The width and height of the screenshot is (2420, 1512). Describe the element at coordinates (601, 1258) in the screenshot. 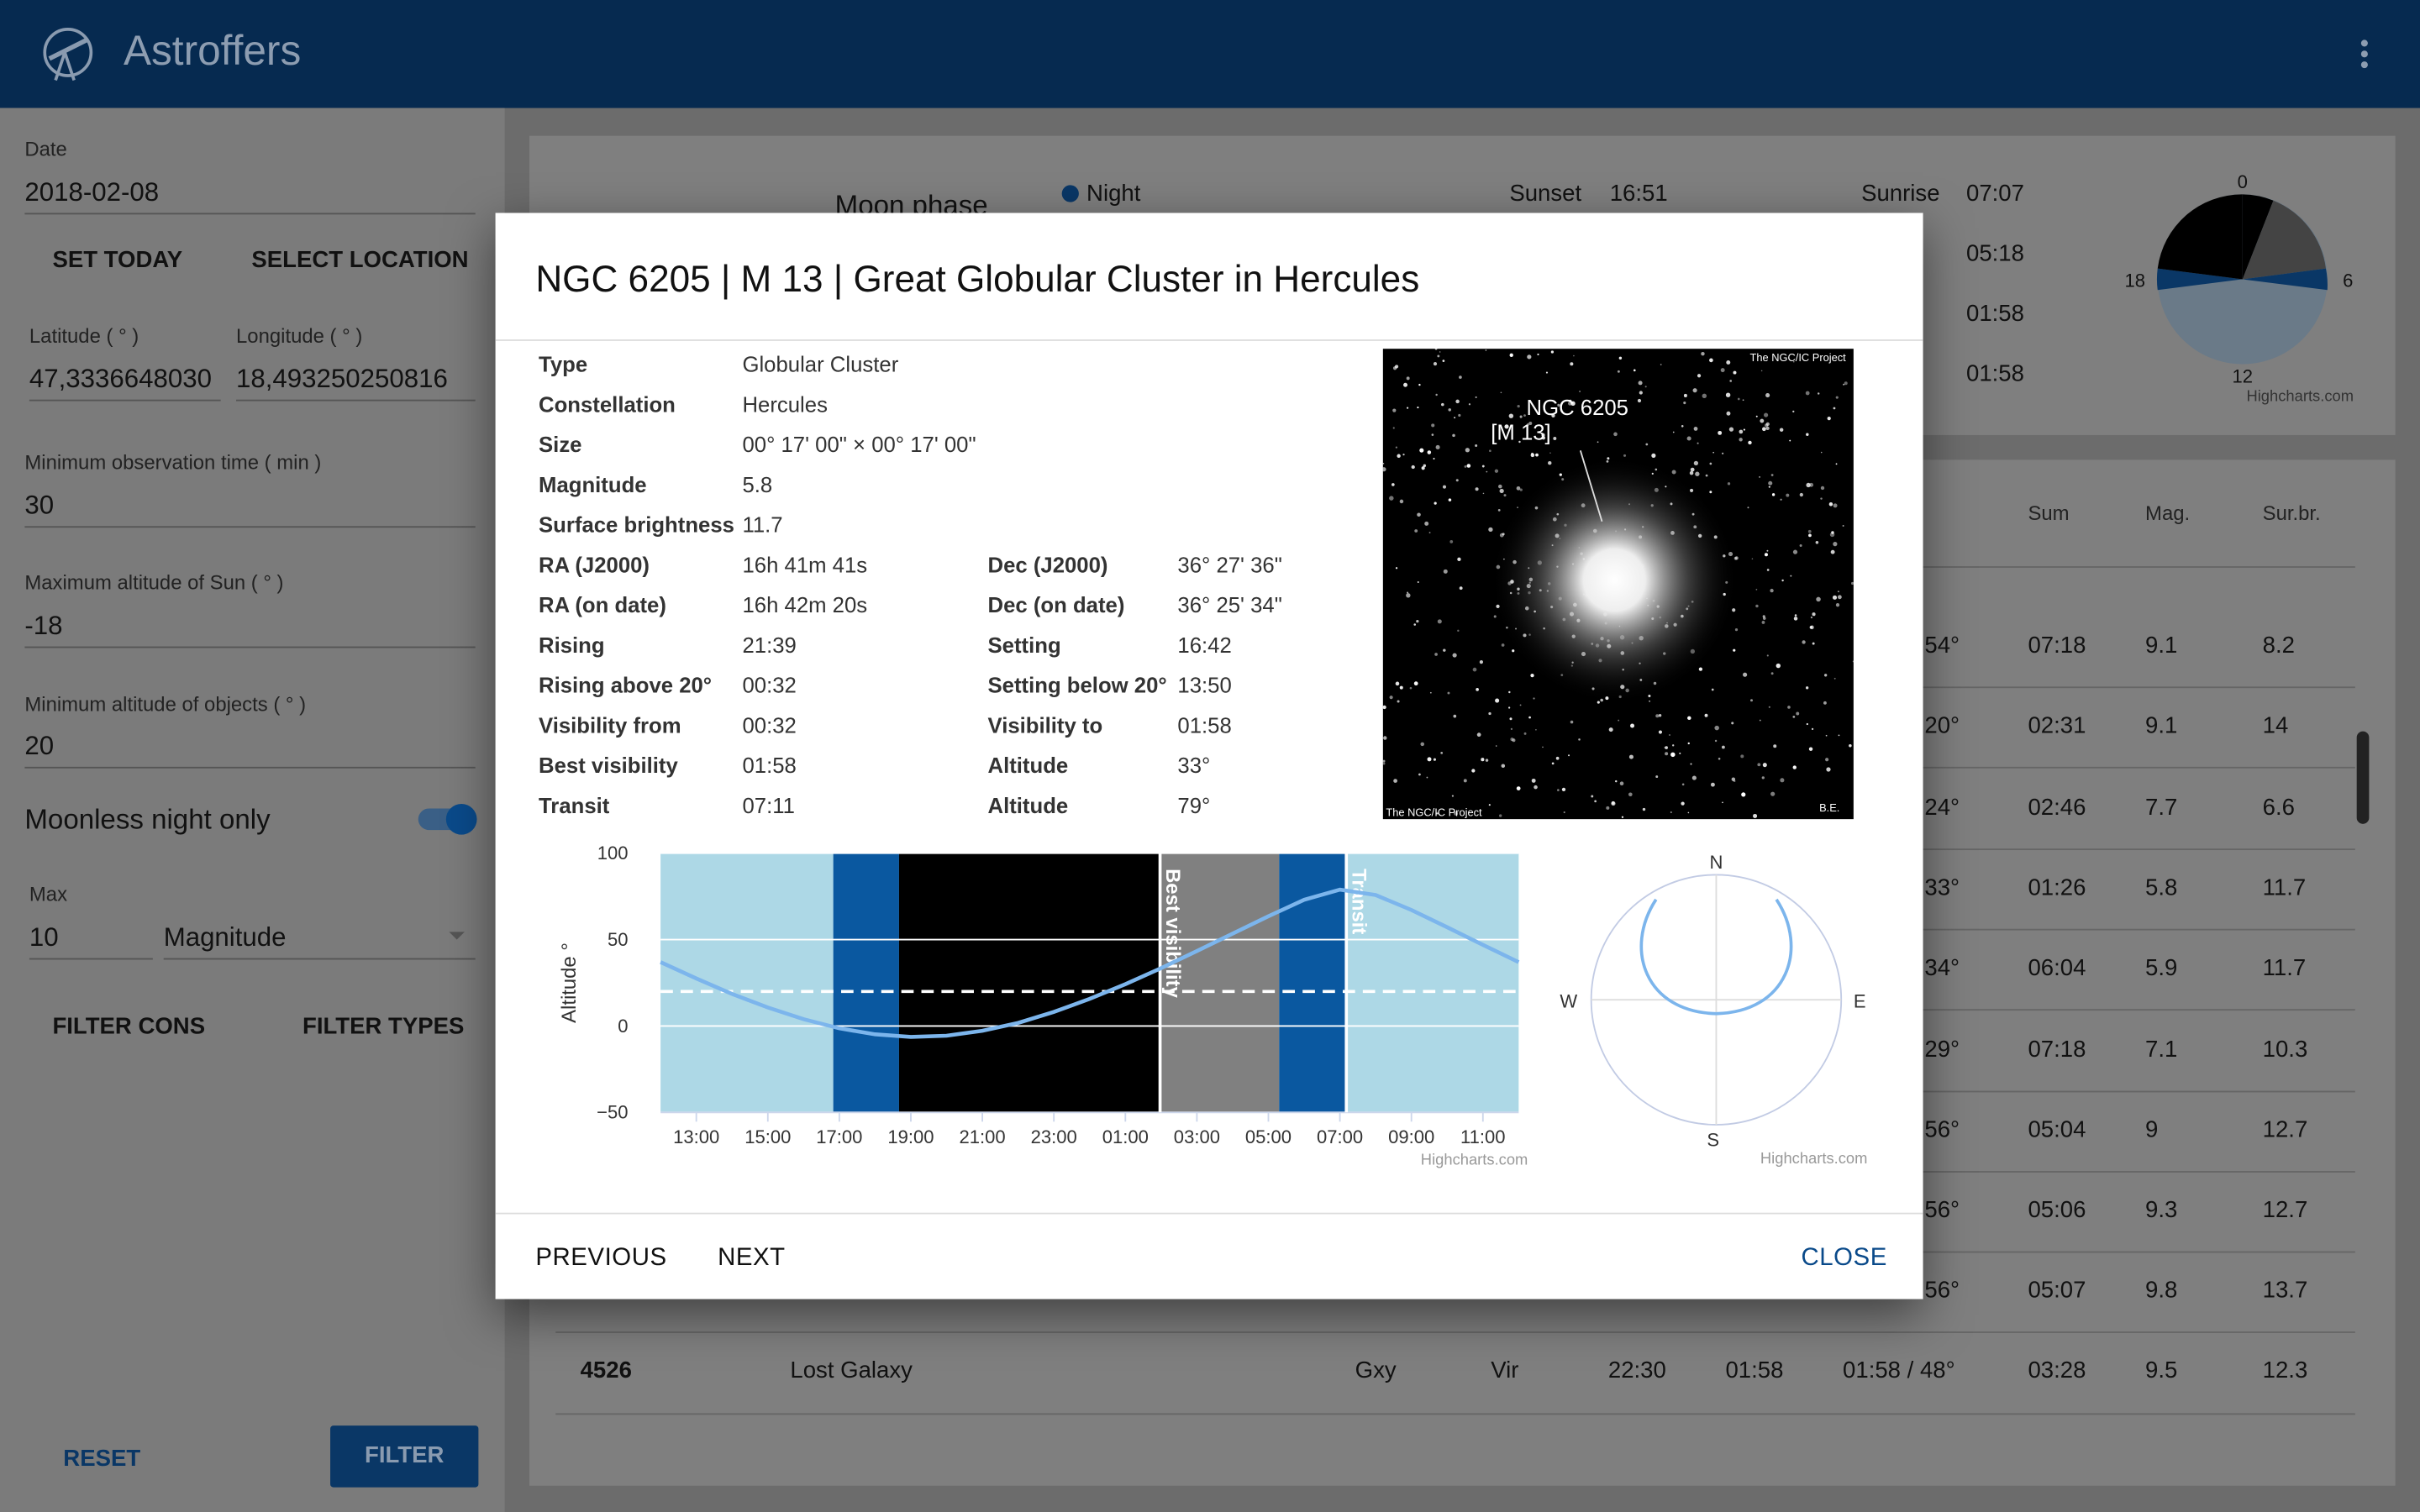

I see `previous-button: PREVIOUS` at that location.